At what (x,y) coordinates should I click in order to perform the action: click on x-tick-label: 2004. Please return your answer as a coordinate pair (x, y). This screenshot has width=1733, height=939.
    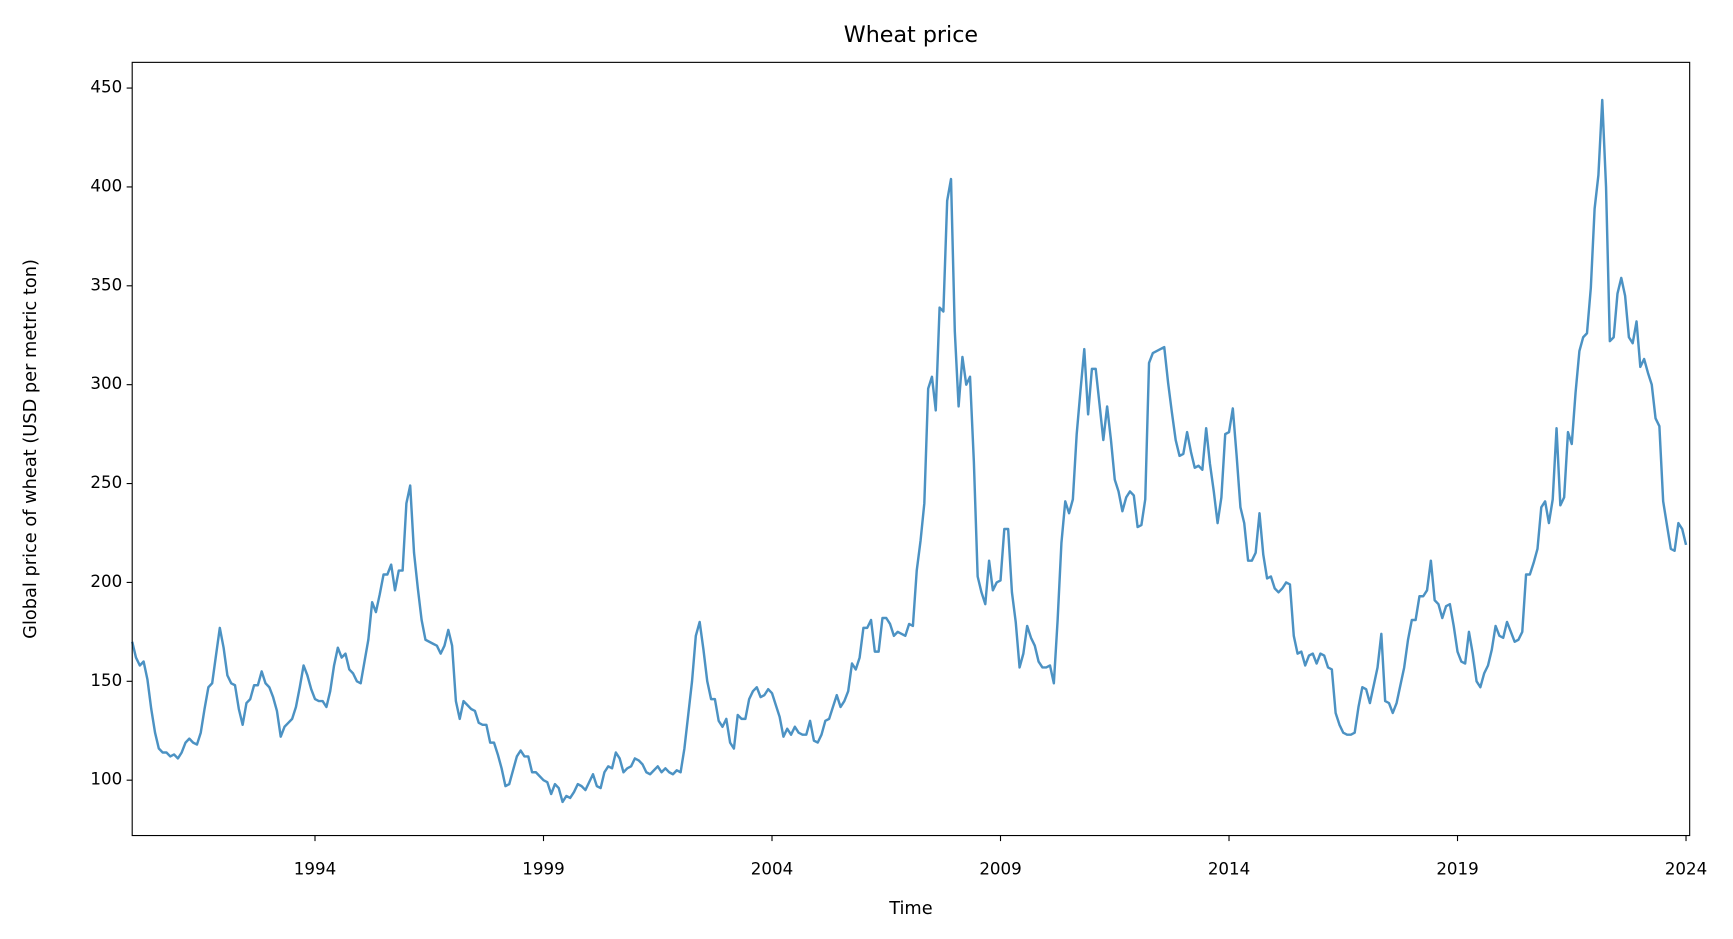
    Looking at the image, I should click on (772, 868).